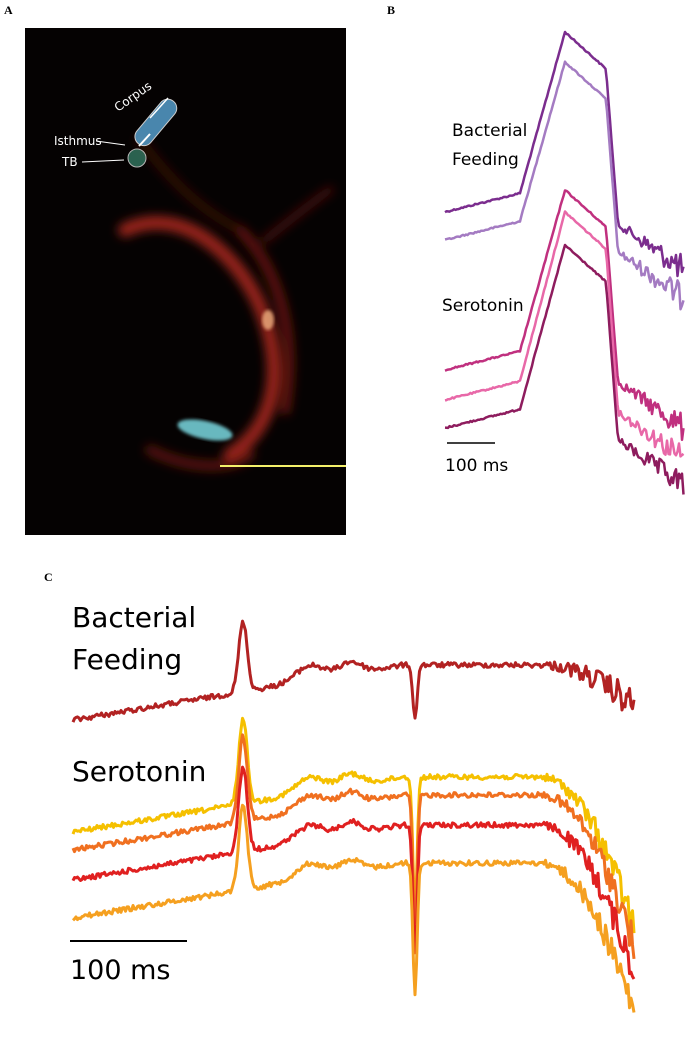 The image size is (686, 1050). I want to click on panel-label: B, so click(391, 10).